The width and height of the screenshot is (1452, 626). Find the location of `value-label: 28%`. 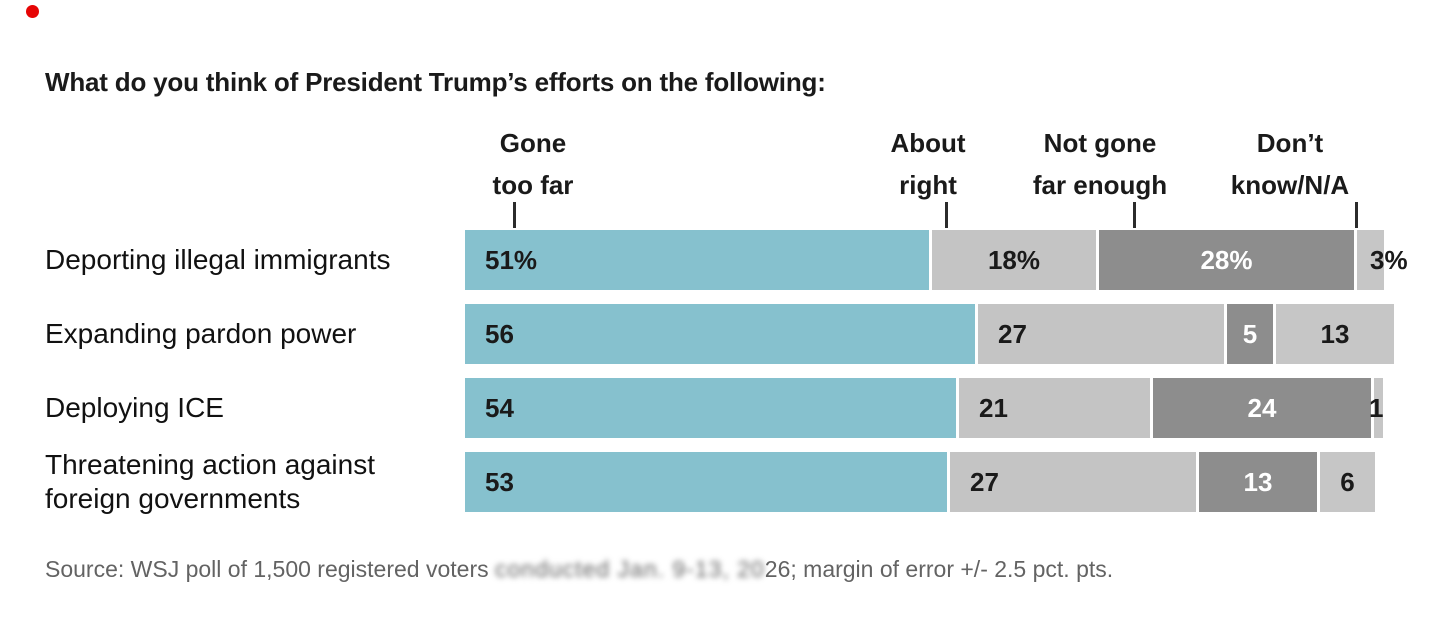

value-label: 28% is located at coordinates (1226, 259).